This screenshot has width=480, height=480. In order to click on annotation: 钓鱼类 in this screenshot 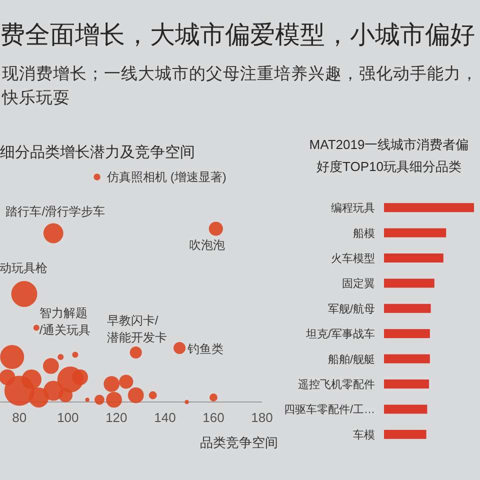, I will do `click(206, 349)`.